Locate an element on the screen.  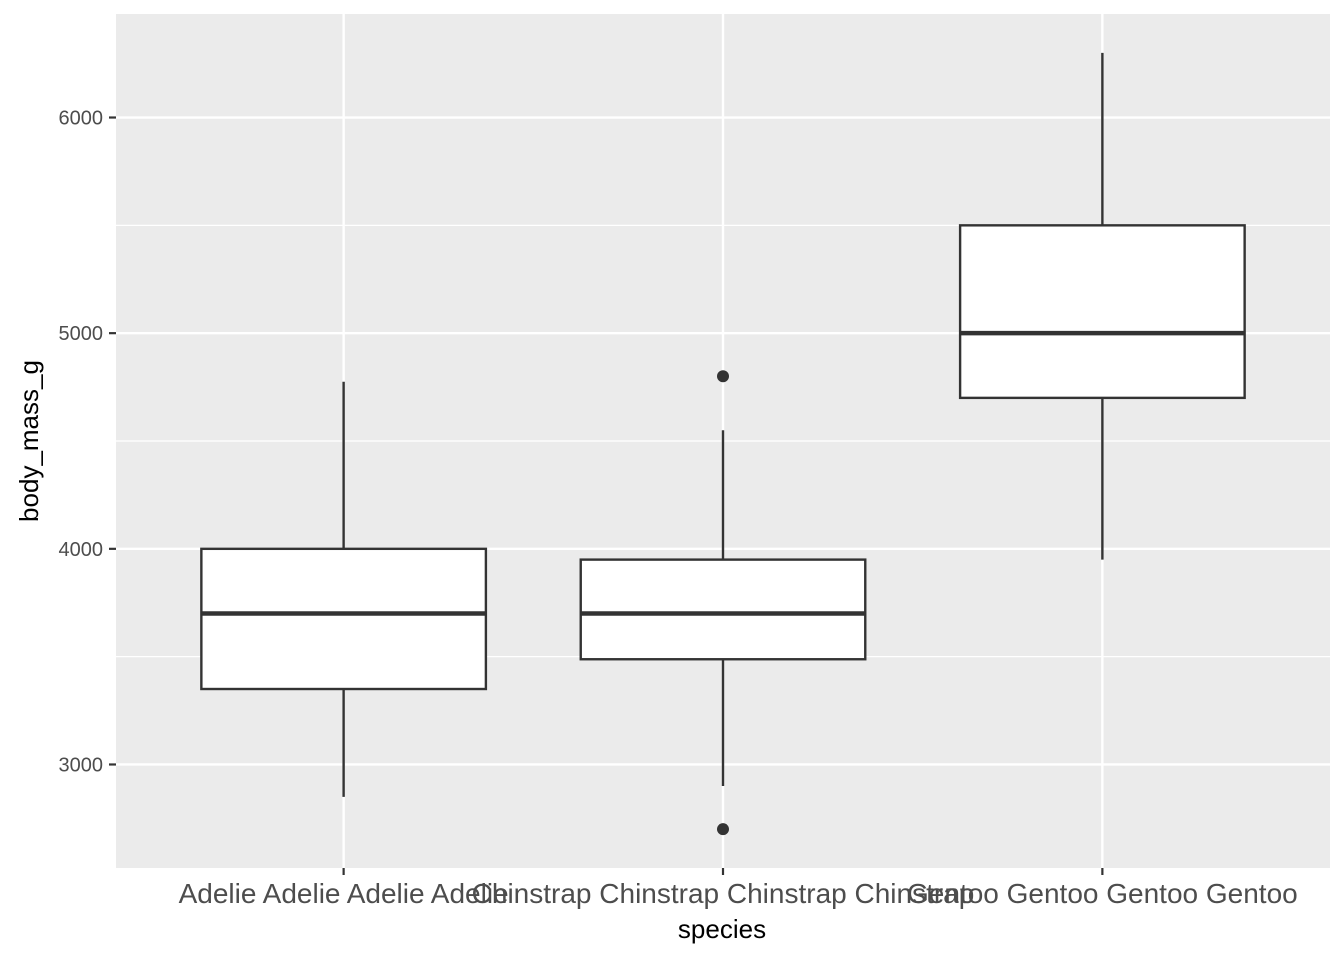
y-axis: 3000 4000 5000 6000 is located at coordinates (87, 442).